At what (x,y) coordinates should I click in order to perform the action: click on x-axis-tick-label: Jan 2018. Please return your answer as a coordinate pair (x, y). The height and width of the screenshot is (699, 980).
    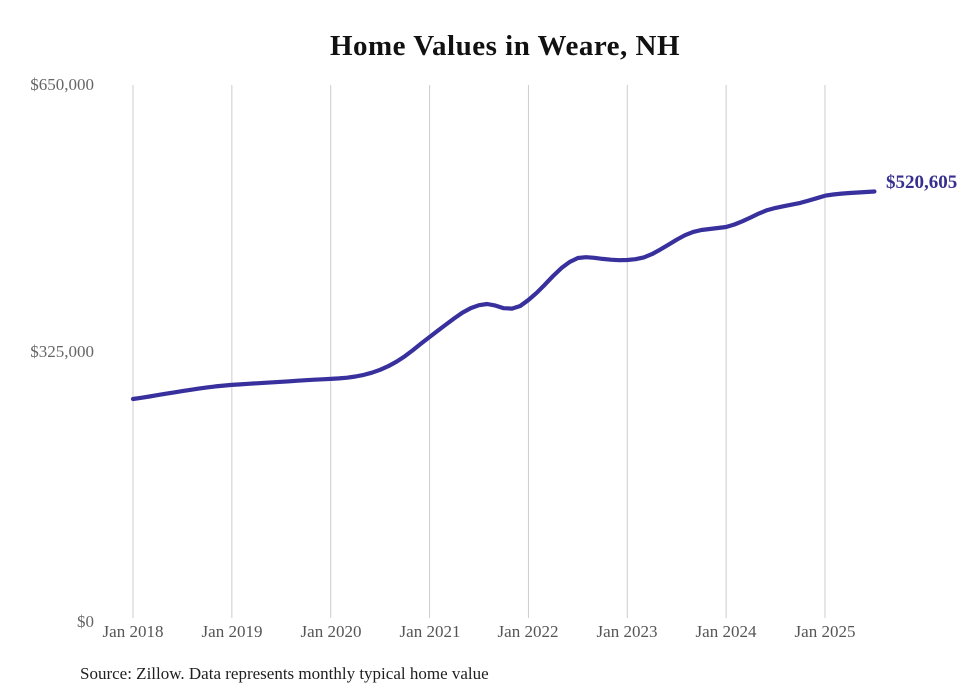
    Looking at the image, I should click on (133, 631).